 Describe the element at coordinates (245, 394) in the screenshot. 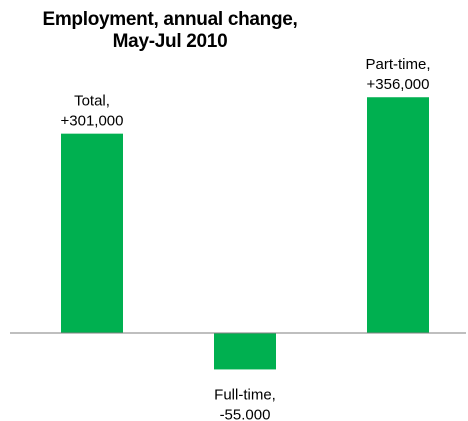

I see `data-label-full-time-line-1: Full-time,` at that location.